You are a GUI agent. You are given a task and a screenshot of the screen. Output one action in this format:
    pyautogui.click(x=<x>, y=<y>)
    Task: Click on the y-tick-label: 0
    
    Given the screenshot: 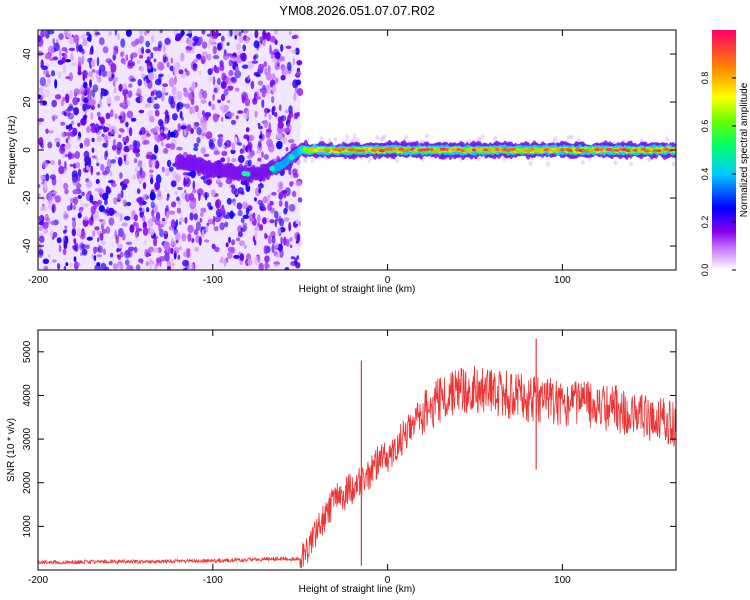 What is the action you would take?
    pyautogui.click(x=27, y=150)
    